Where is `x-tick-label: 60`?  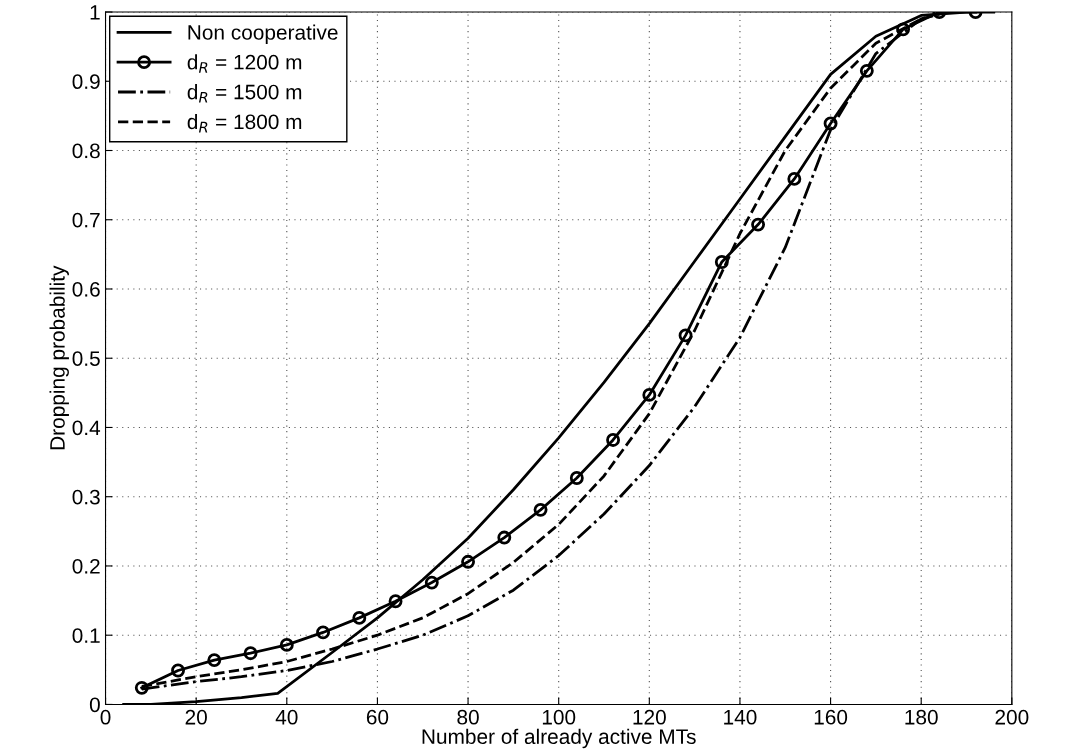
x-tick-label: 60 is located at coordinates (377, 717).